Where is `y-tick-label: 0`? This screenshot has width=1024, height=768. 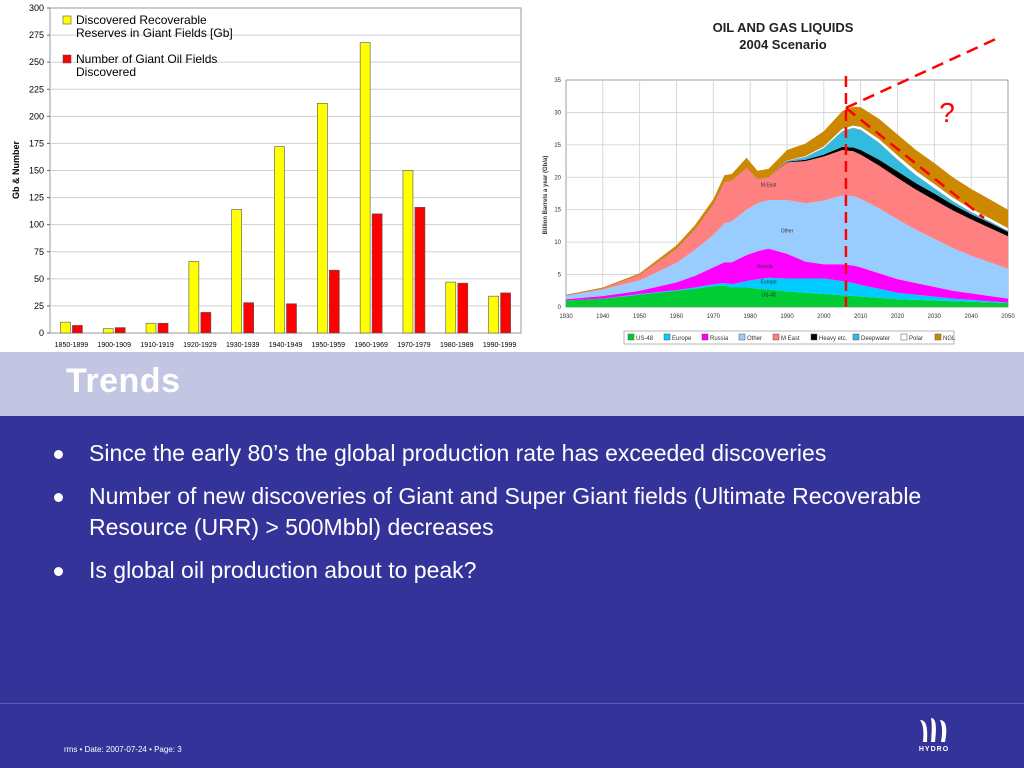 y-tick-label: 0 is located at coordinates (41, 333).